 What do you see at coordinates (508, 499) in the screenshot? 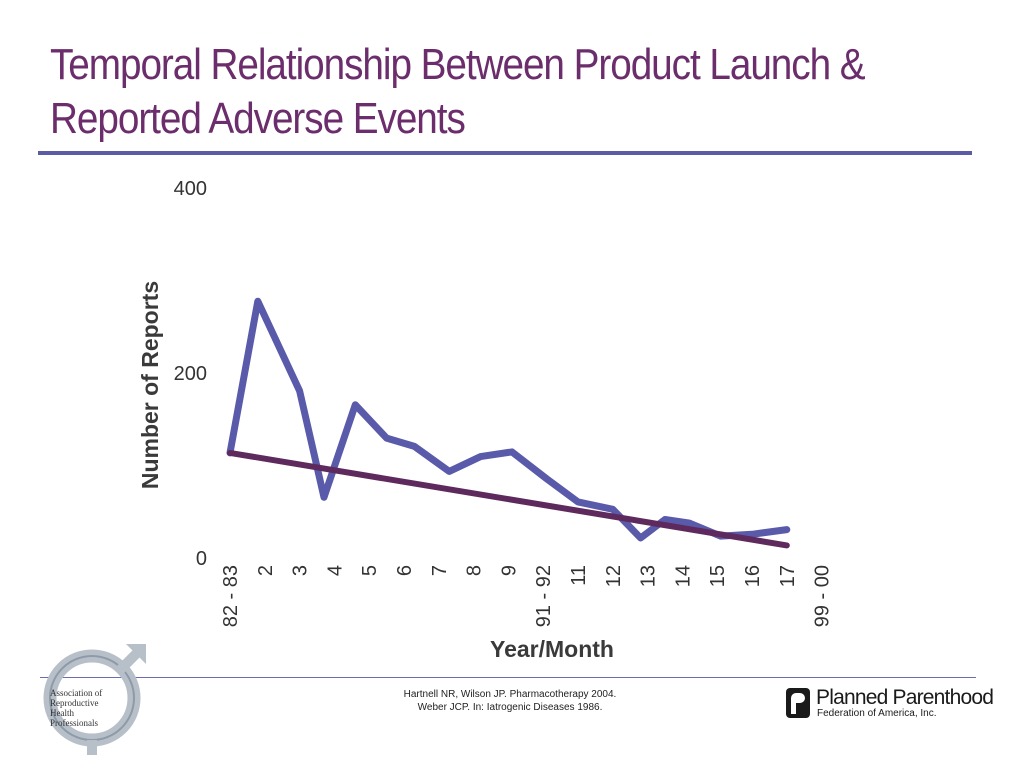
I see `trend-series-line` at bounding box center [508, 499].